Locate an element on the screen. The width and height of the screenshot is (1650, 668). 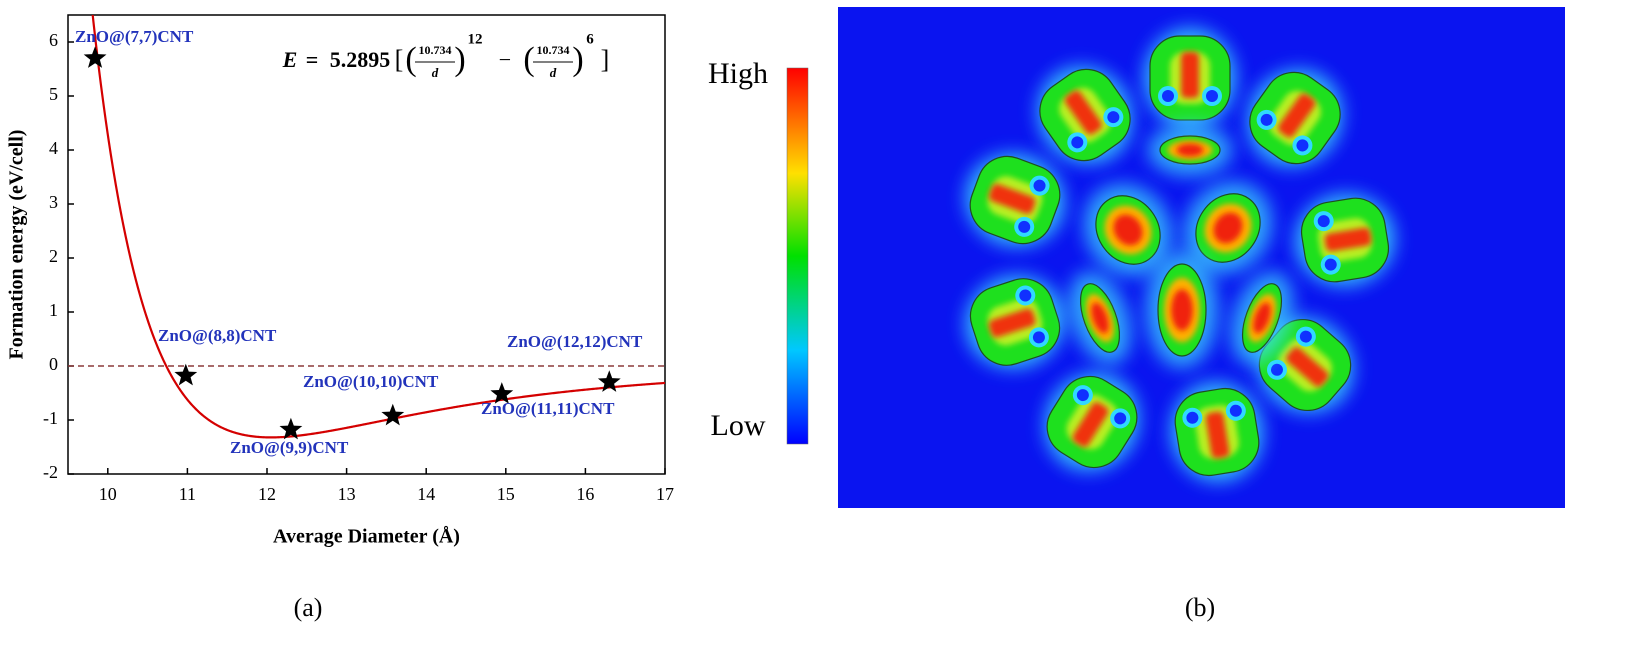
x-tick-label: 14 is located at coordinates (426, 494).